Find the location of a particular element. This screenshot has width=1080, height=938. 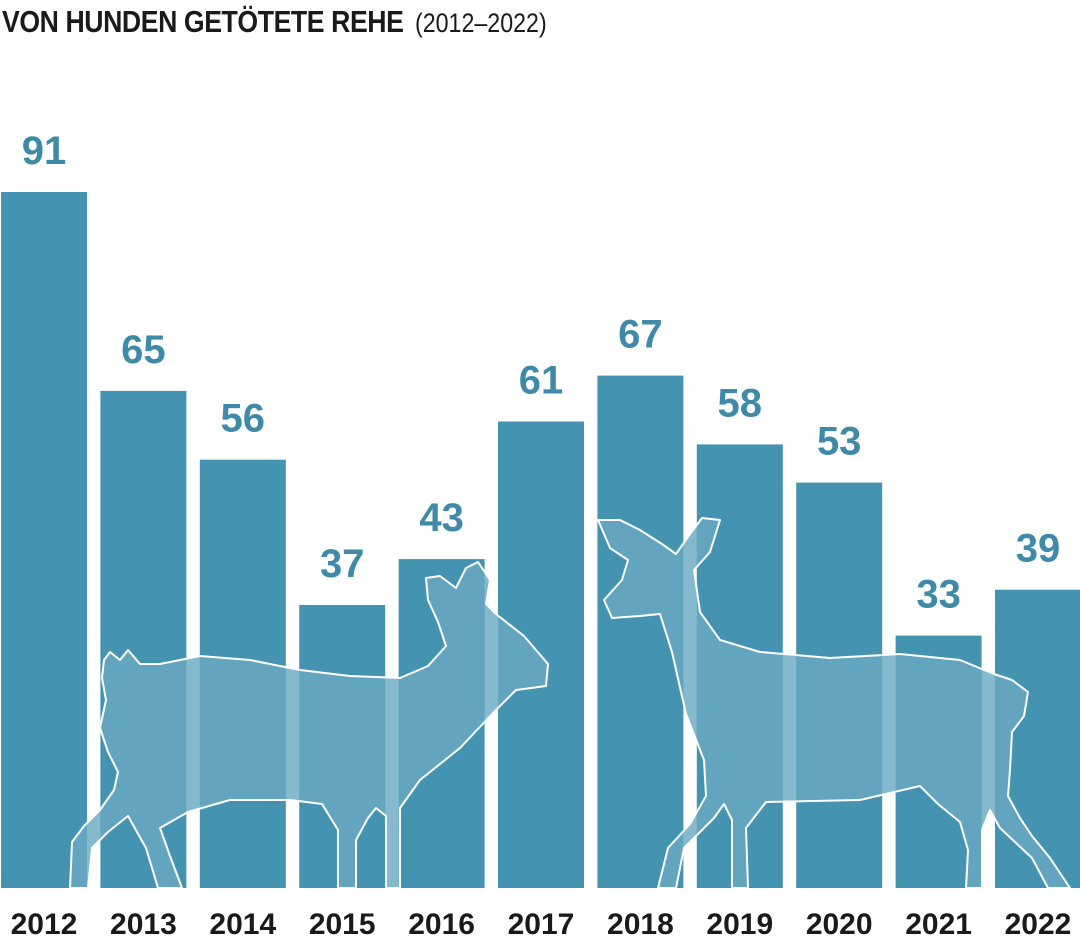

value-label-2022: 39 is located at coordinates (1038, 549).